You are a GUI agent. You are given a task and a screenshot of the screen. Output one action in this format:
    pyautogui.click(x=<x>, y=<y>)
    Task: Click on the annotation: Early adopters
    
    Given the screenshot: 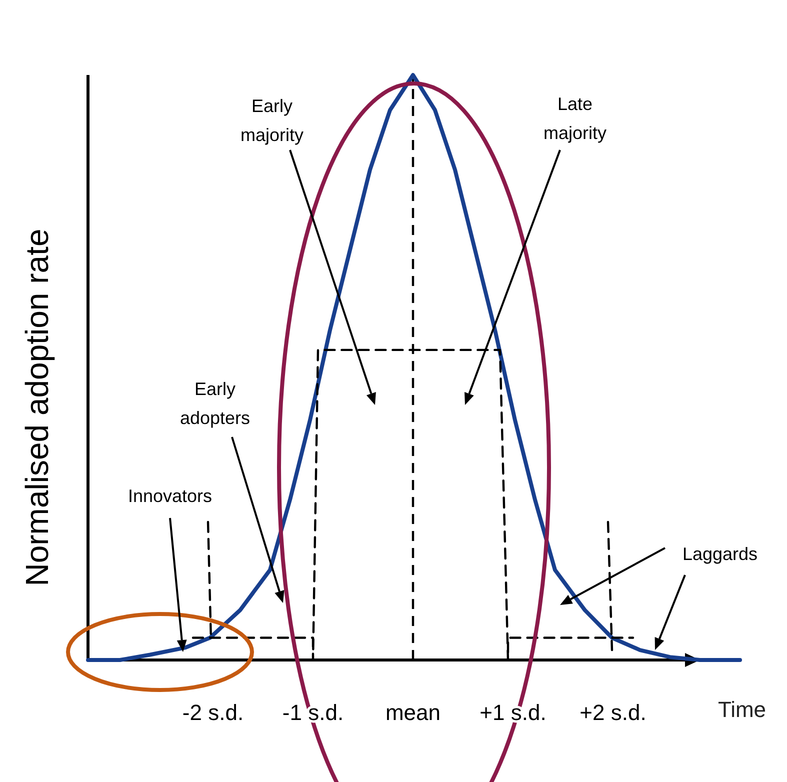 What is the action you would take?
    pyautogui.click(x=215, y=403)
    